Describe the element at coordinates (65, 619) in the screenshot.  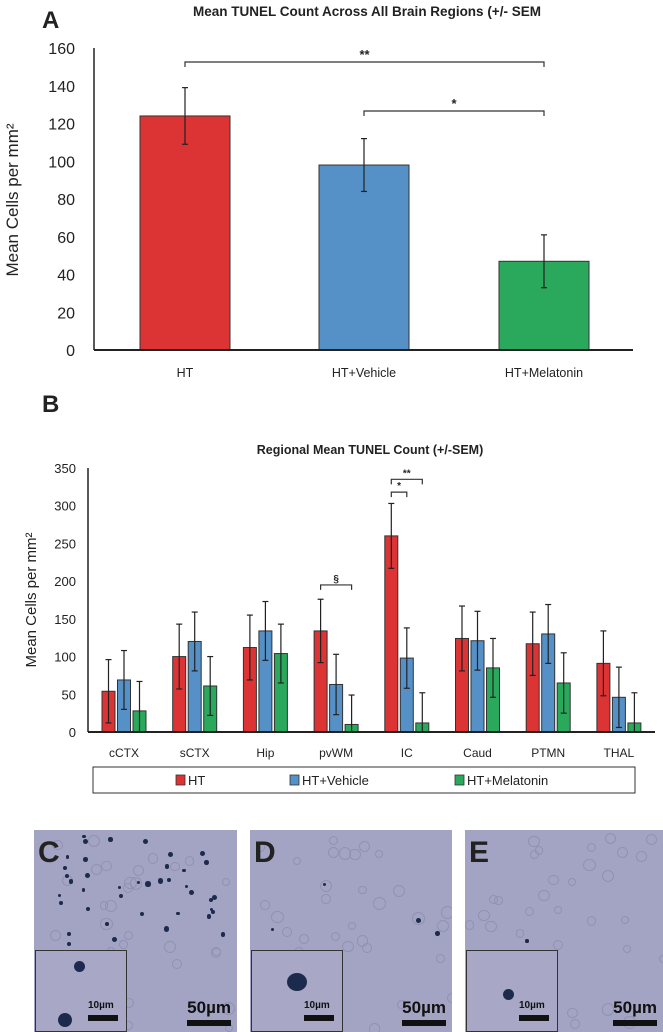
I see `y-tick-label: 150` at that location.